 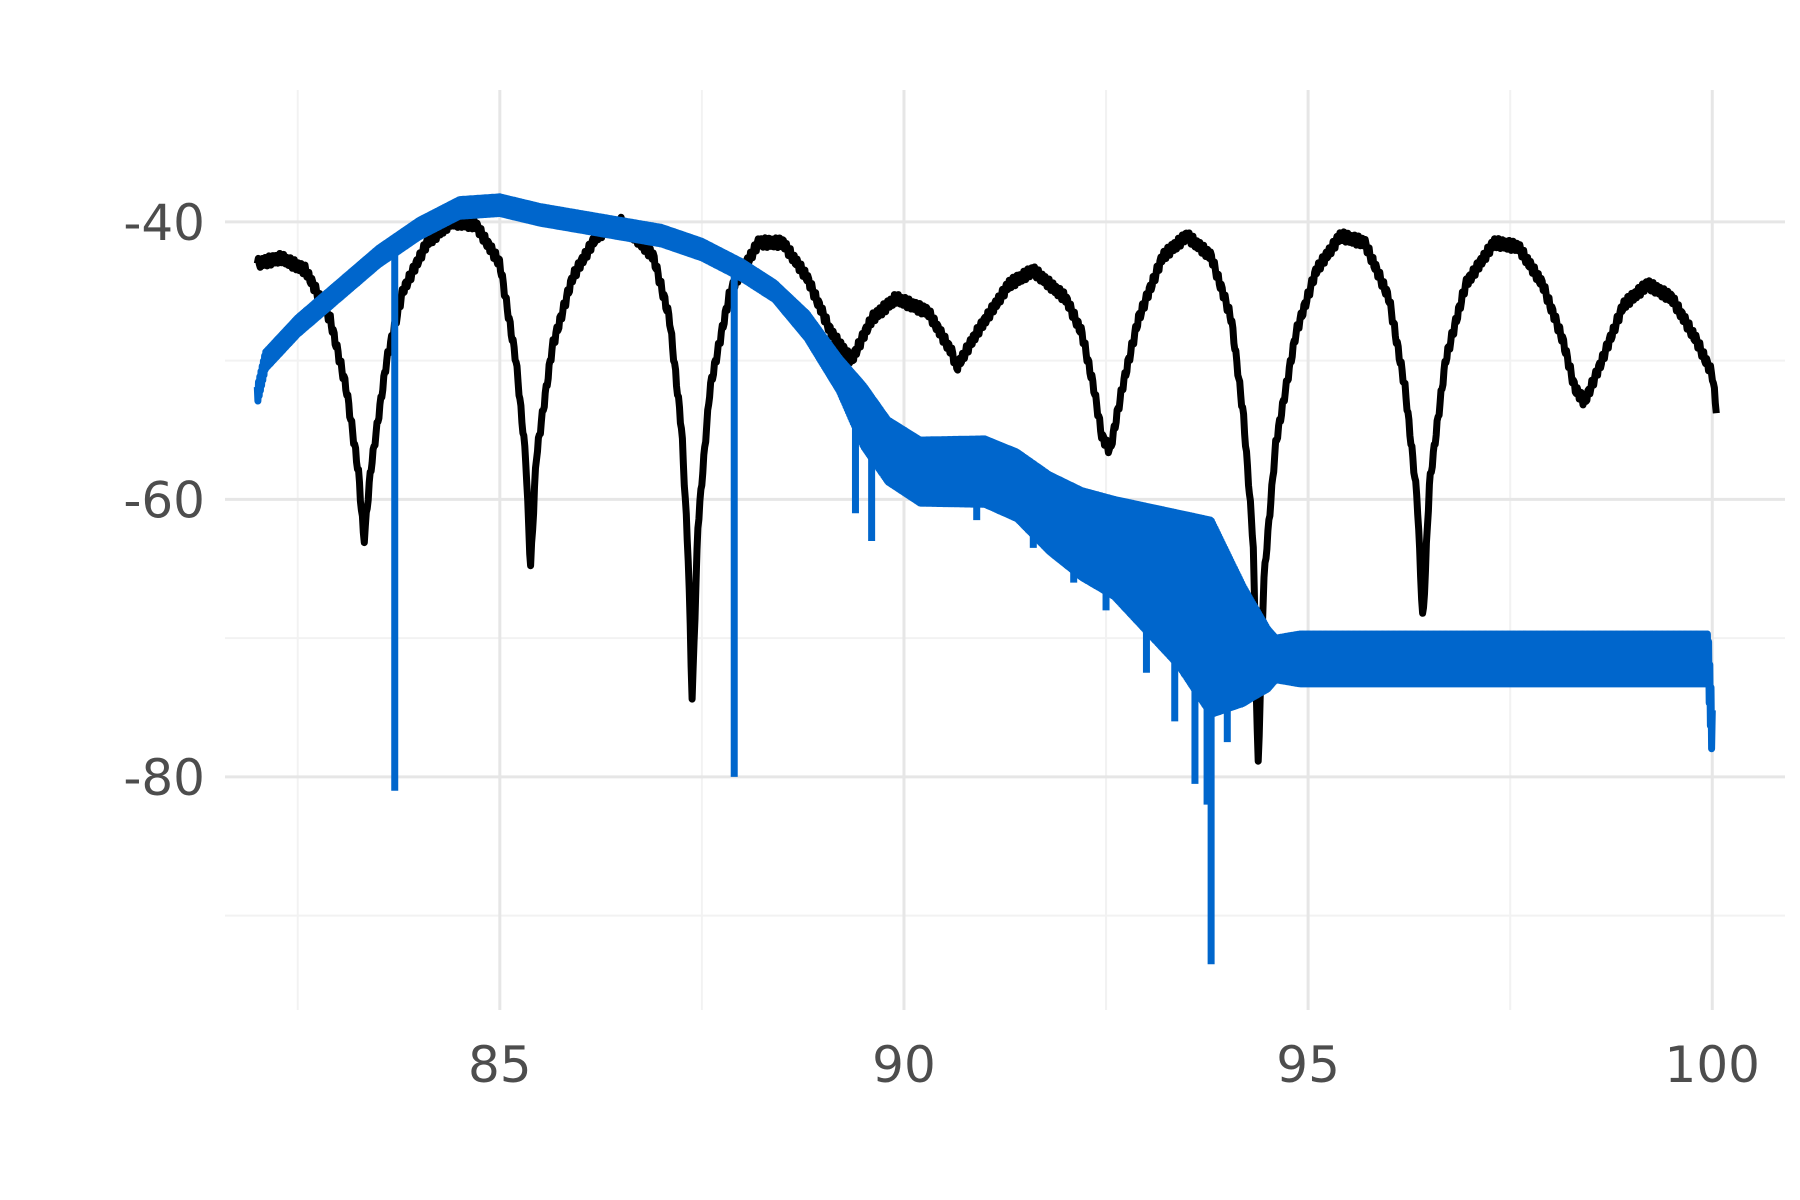 I want to click on x-tick-label: 90, so click(x=904, y=1065).